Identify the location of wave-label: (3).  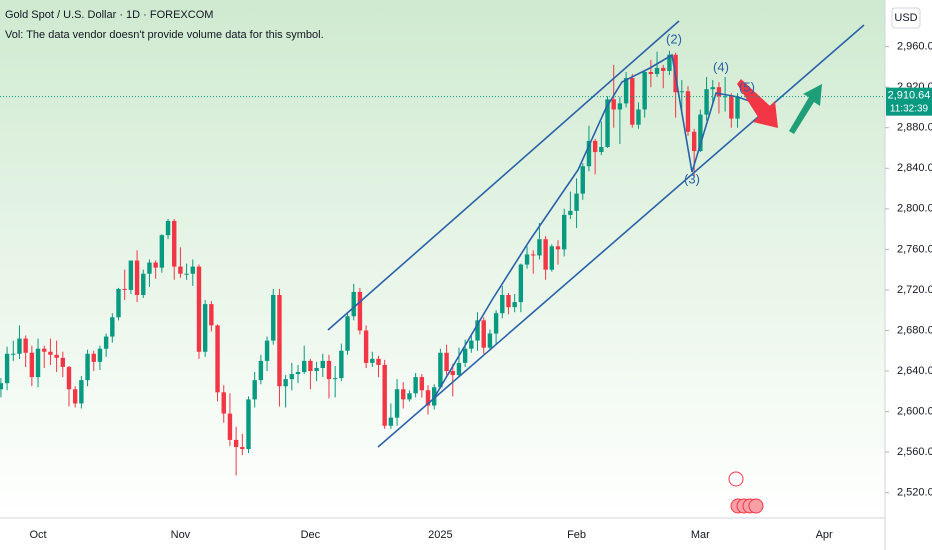
(692, 178).